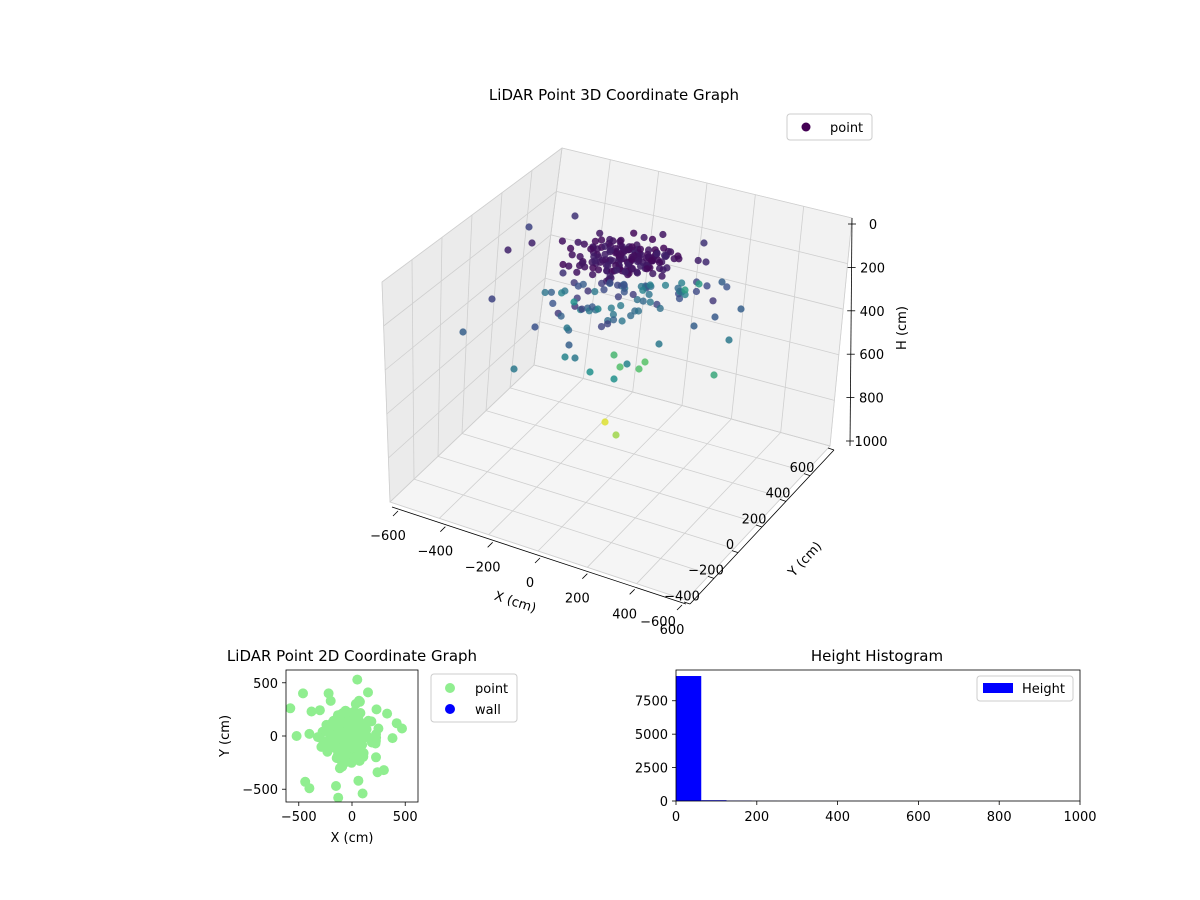 The height and width of the screenshot is (900, 1200). What do you see at coordinates (682, 596) in the screenshot?
I see `y-tick-label-3d: −400` at bounding box center [682, 596].